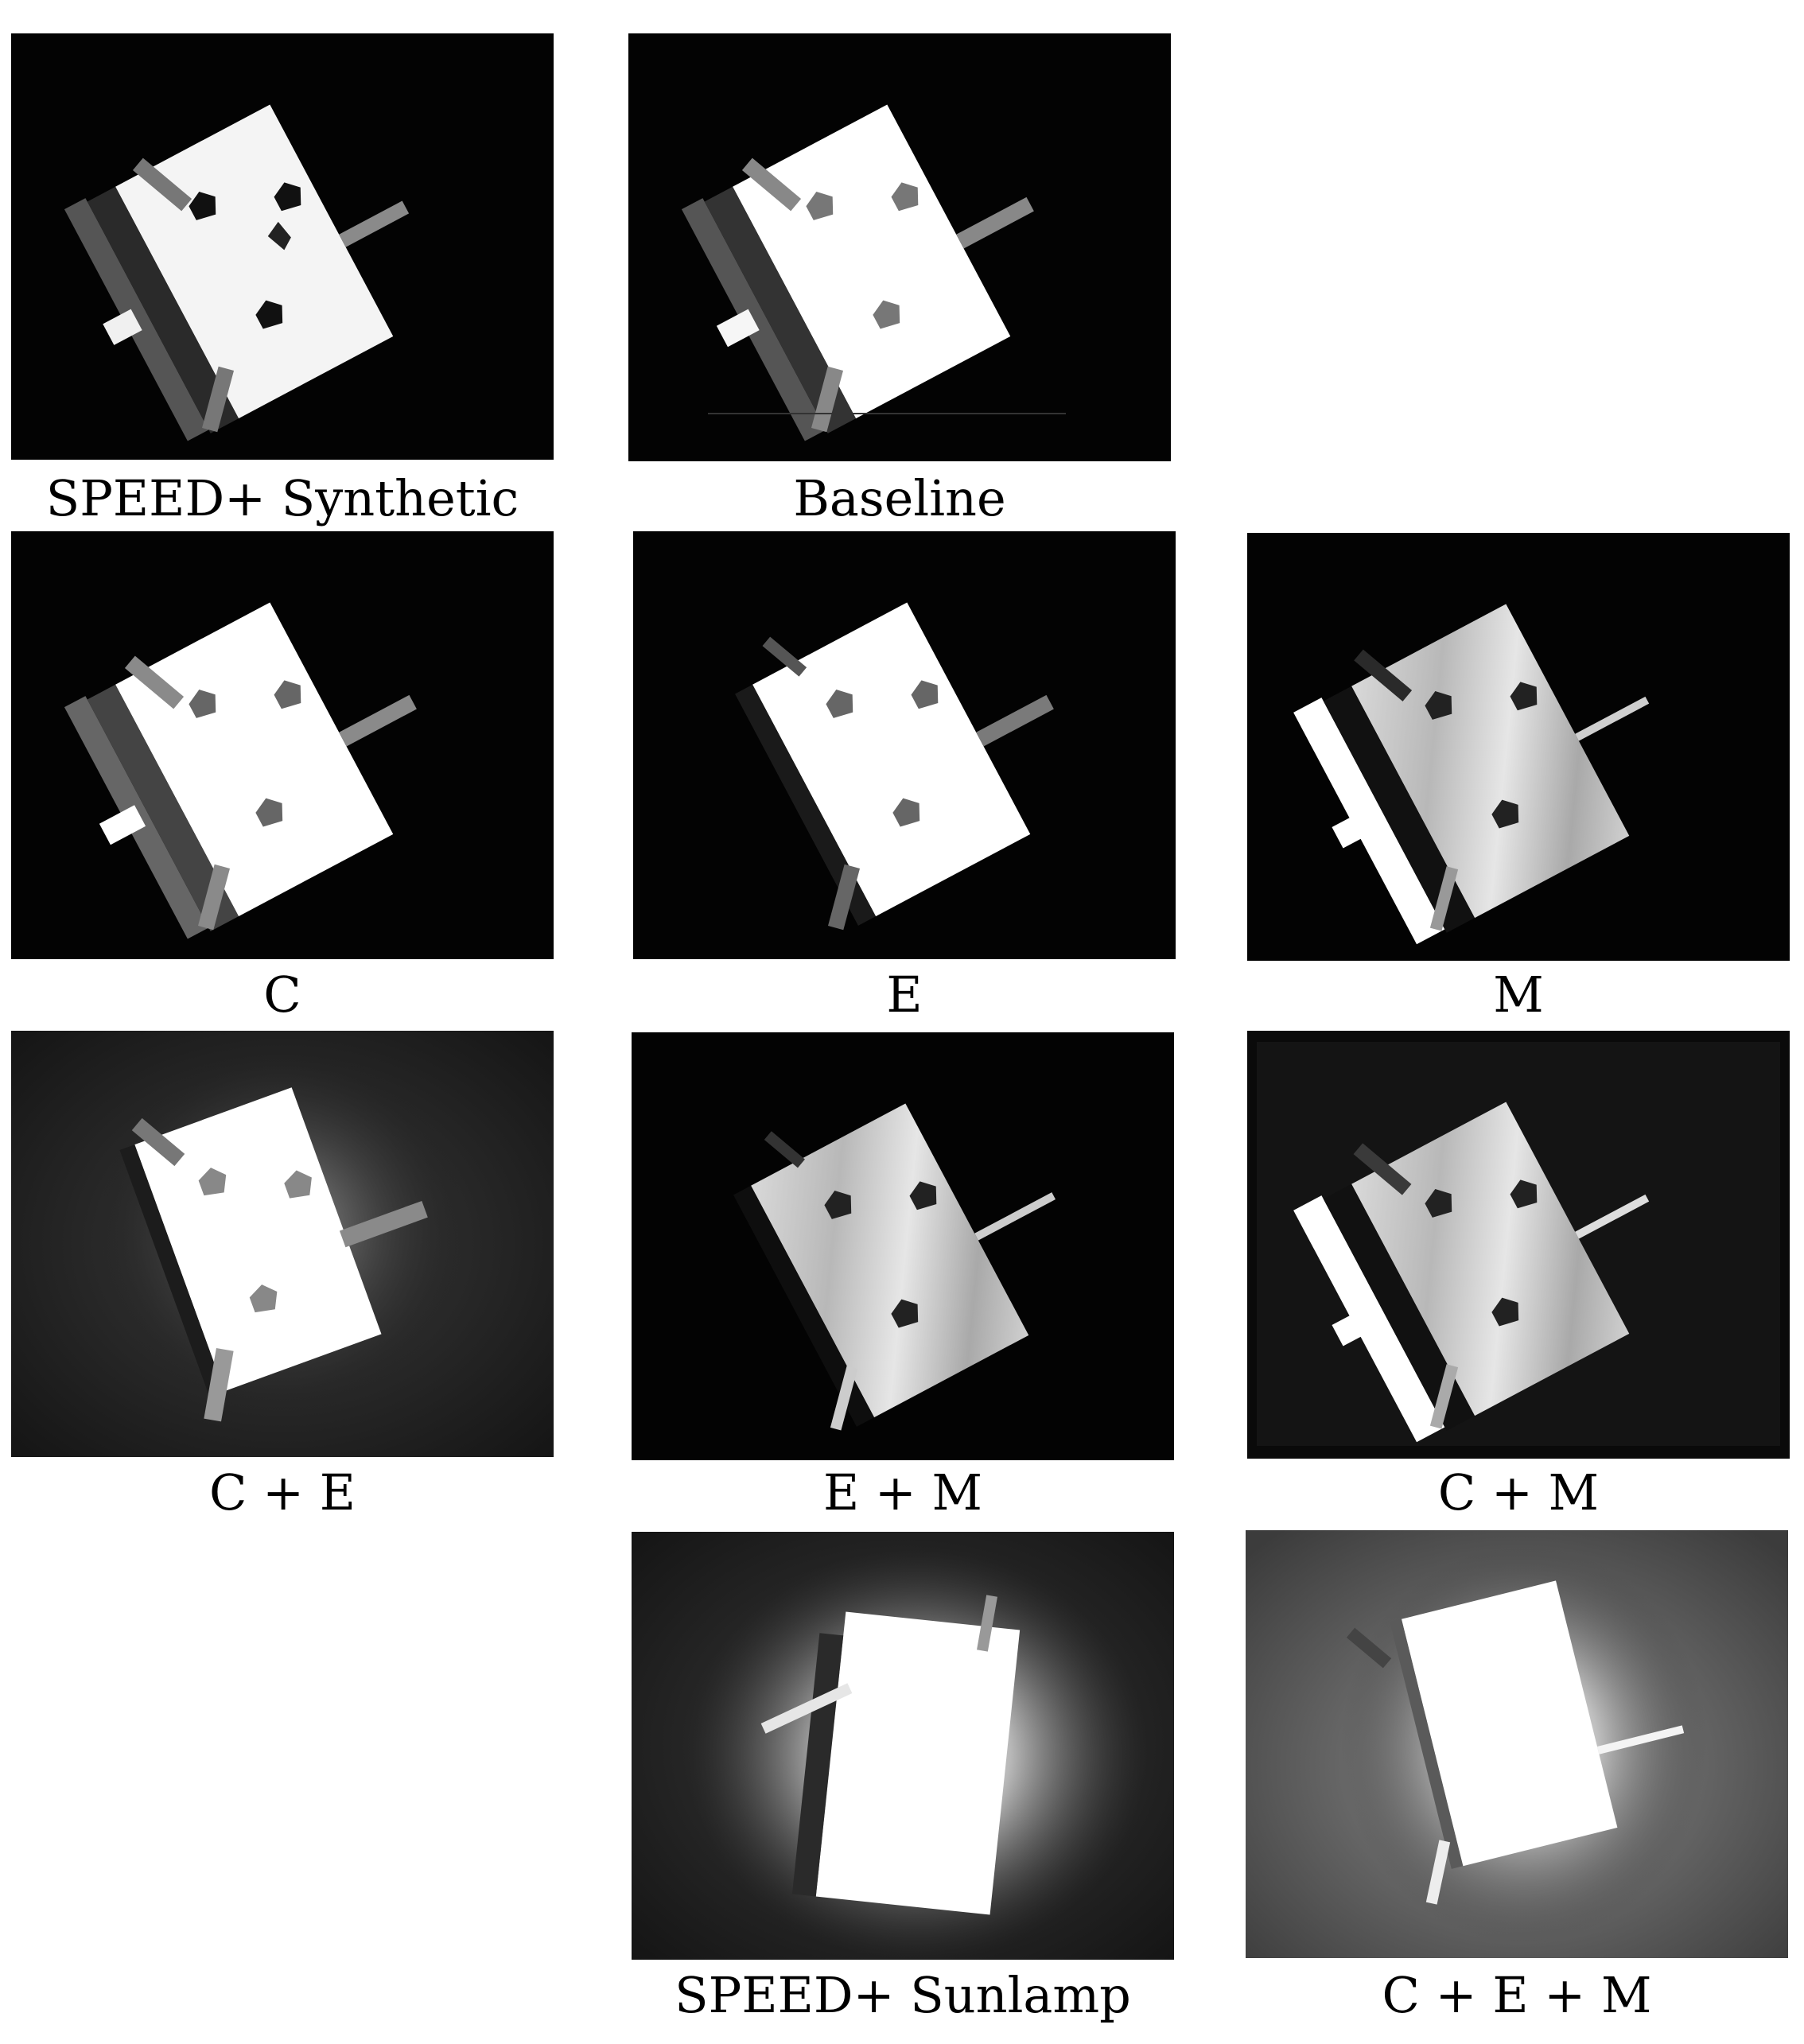 This screenshot has height=2044, width=1804. I want to click on panel-c-e, so click(282, 1244).